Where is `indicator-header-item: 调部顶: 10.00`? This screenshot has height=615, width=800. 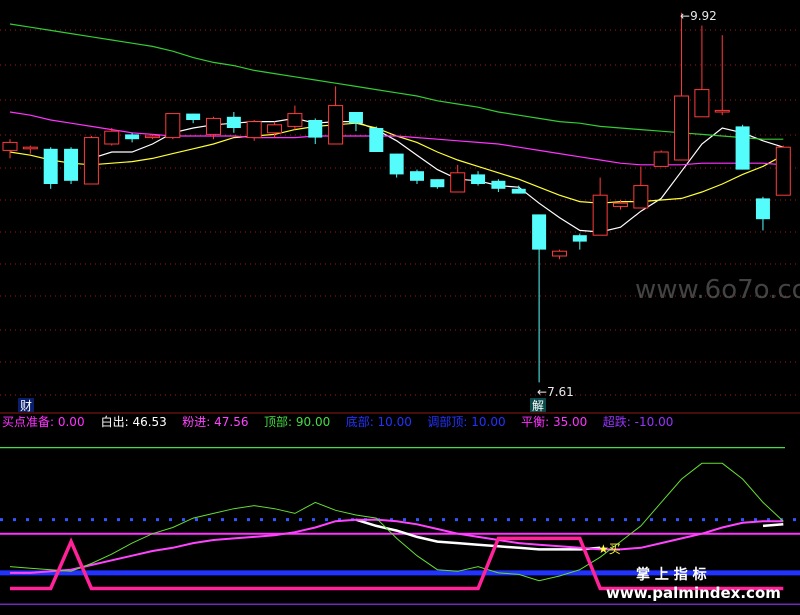
indicator-header-item: 调部顶: 10.00 is located at coordinates (466, 421).